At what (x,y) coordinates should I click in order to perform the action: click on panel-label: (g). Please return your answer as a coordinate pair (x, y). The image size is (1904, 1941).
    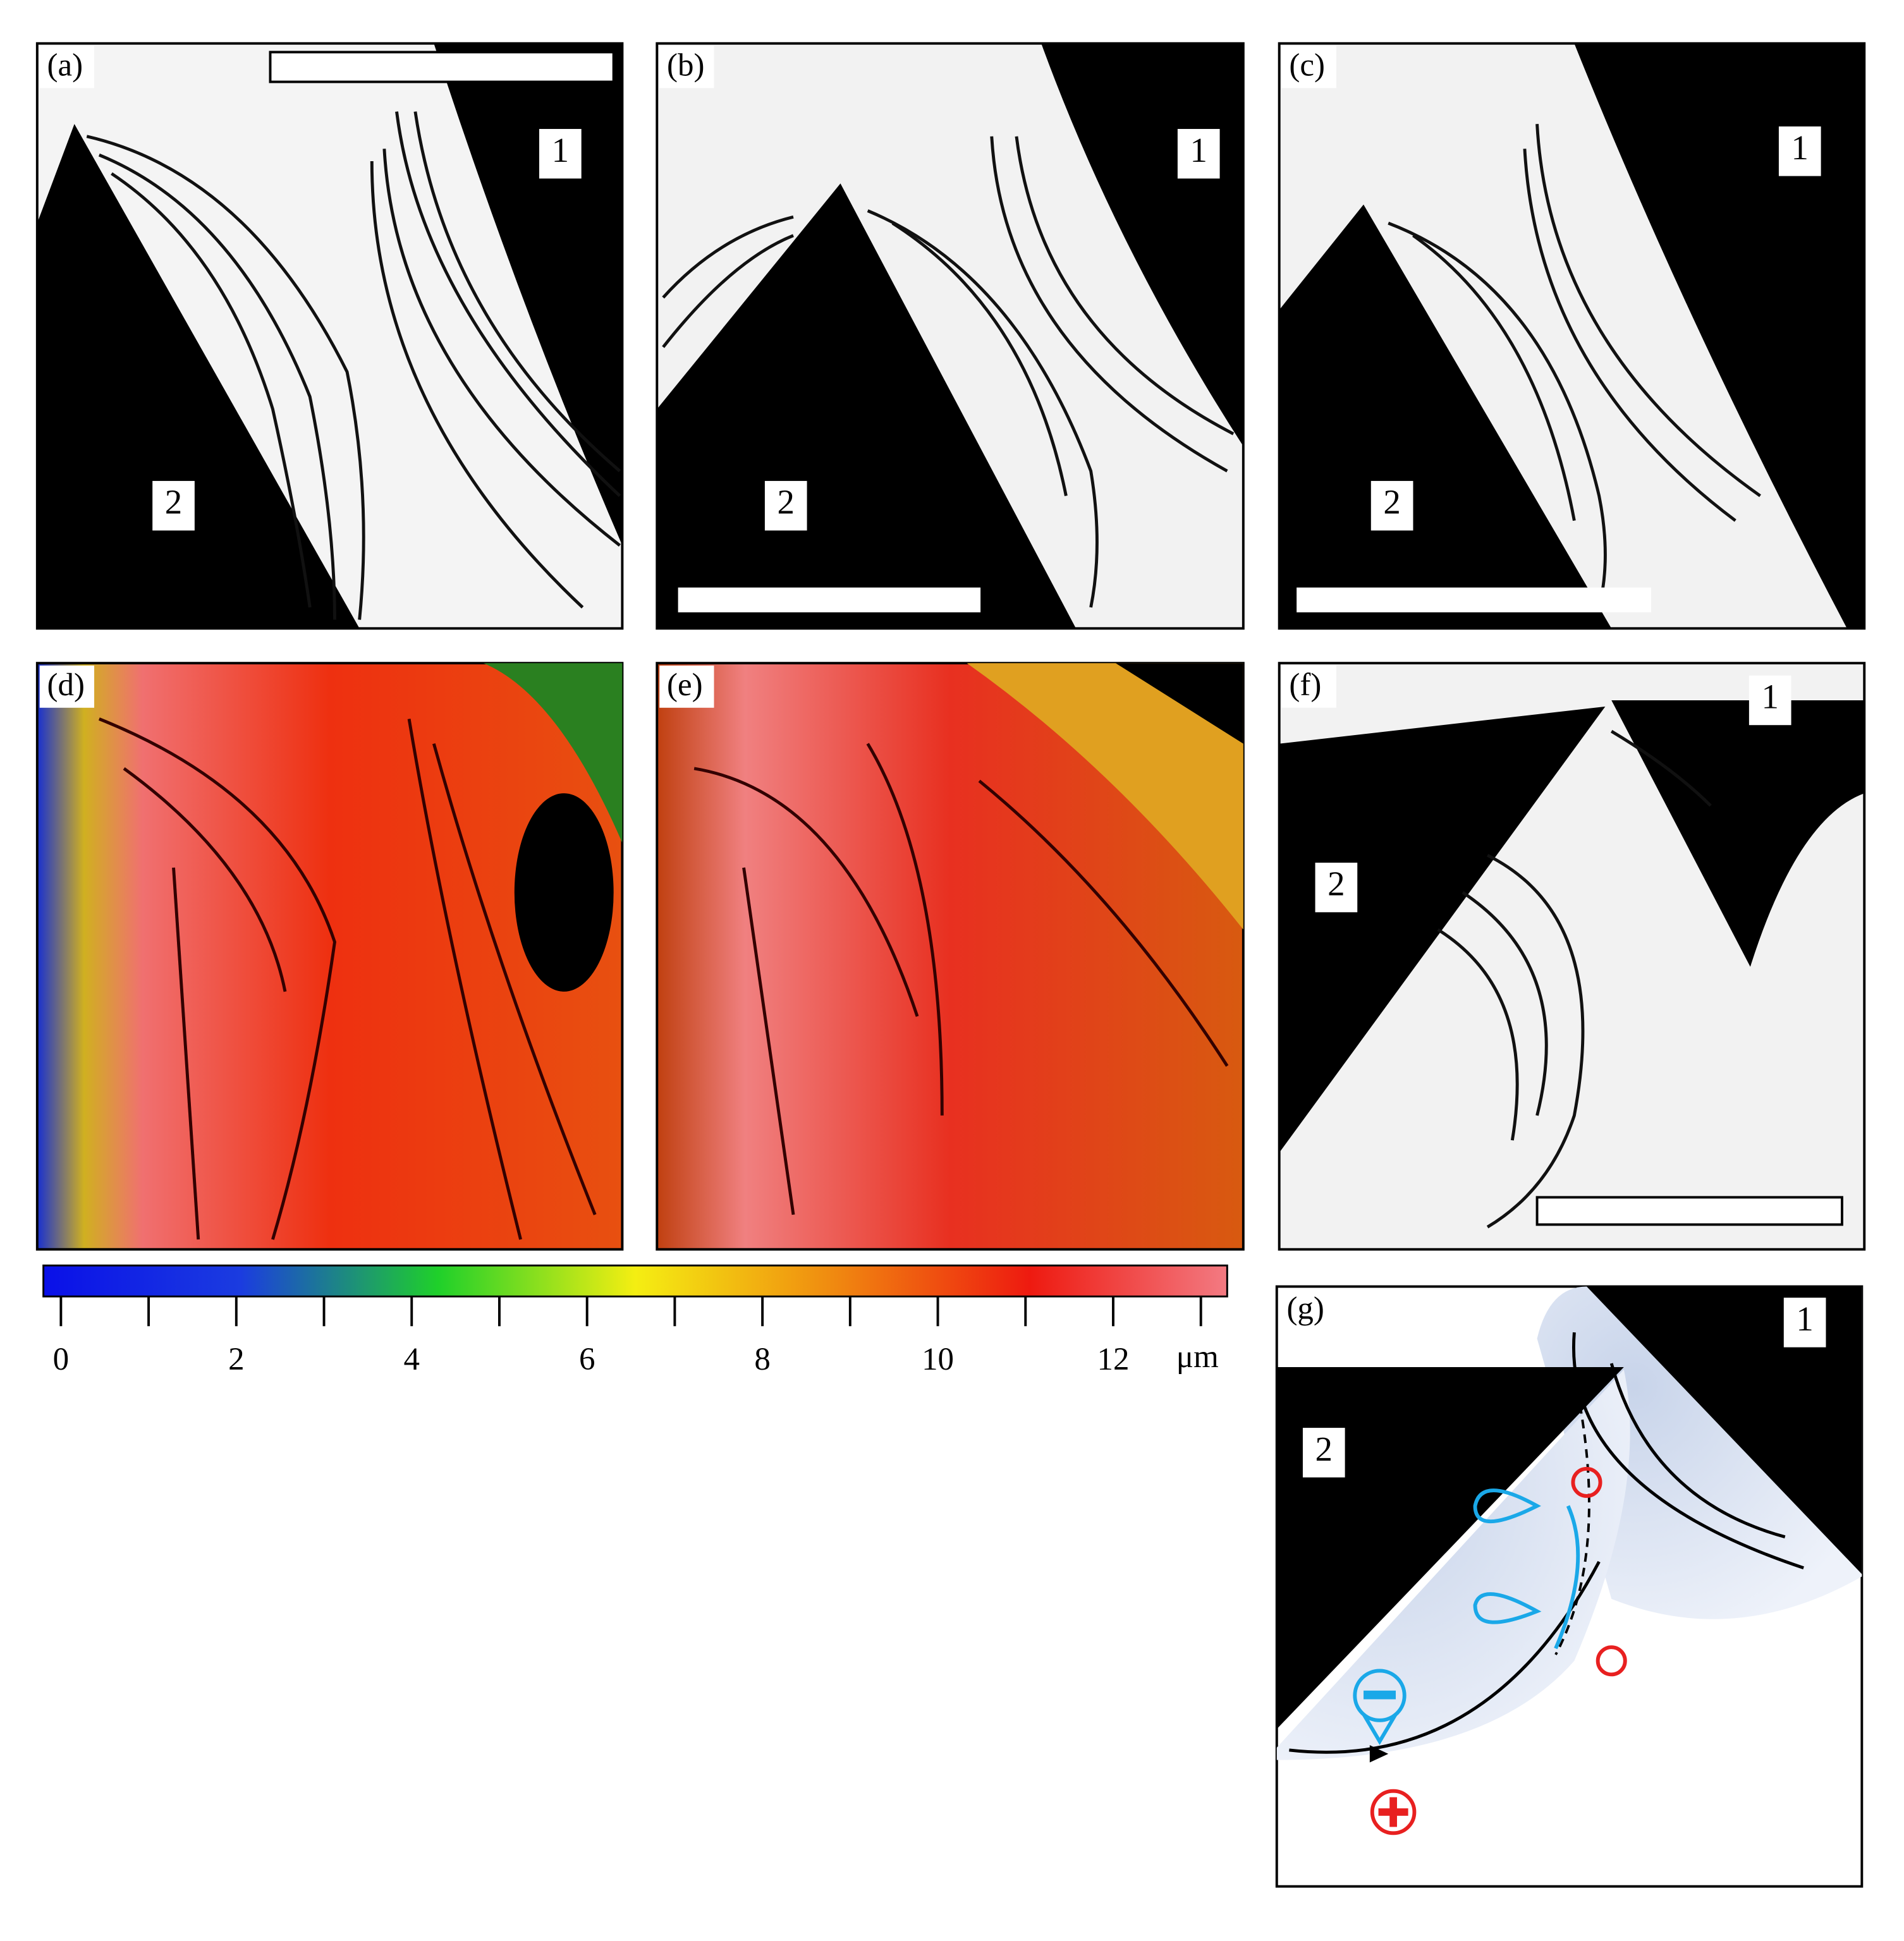
    Looking at the image, I should click on (1305, 1308).